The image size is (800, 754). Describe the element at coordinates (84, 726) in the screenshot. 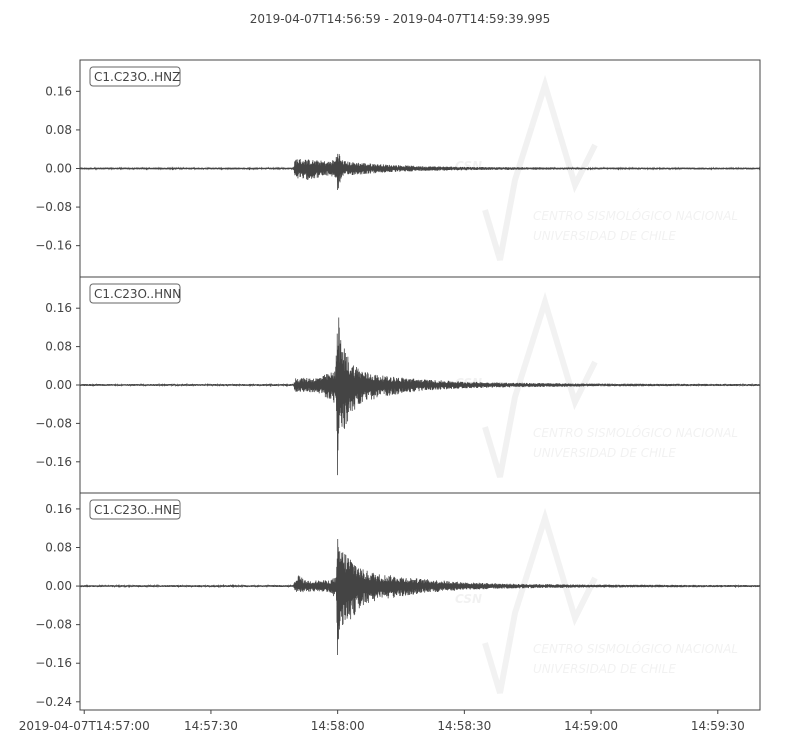

I see `x-tick-label: 2019-04-07T14:57:00` at that location.